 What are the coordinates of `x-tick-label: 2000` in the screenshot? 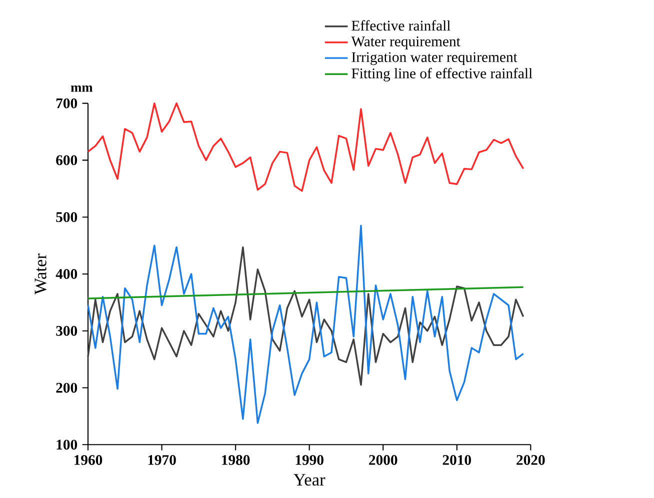 It's located at (383, 460).